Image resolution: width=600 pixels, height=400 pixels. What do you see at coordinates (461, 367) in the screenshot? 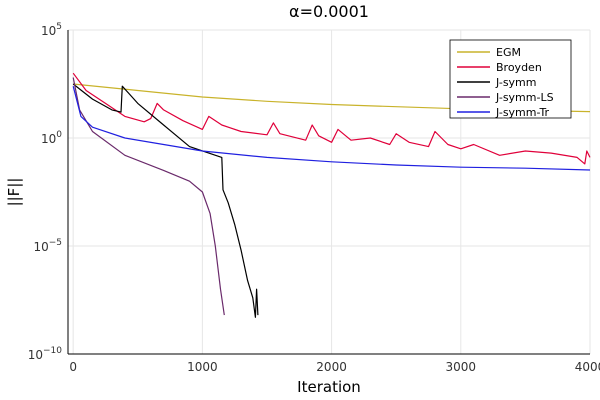
I see `x-tick-label: 3000` at bounding box center [461, 367].